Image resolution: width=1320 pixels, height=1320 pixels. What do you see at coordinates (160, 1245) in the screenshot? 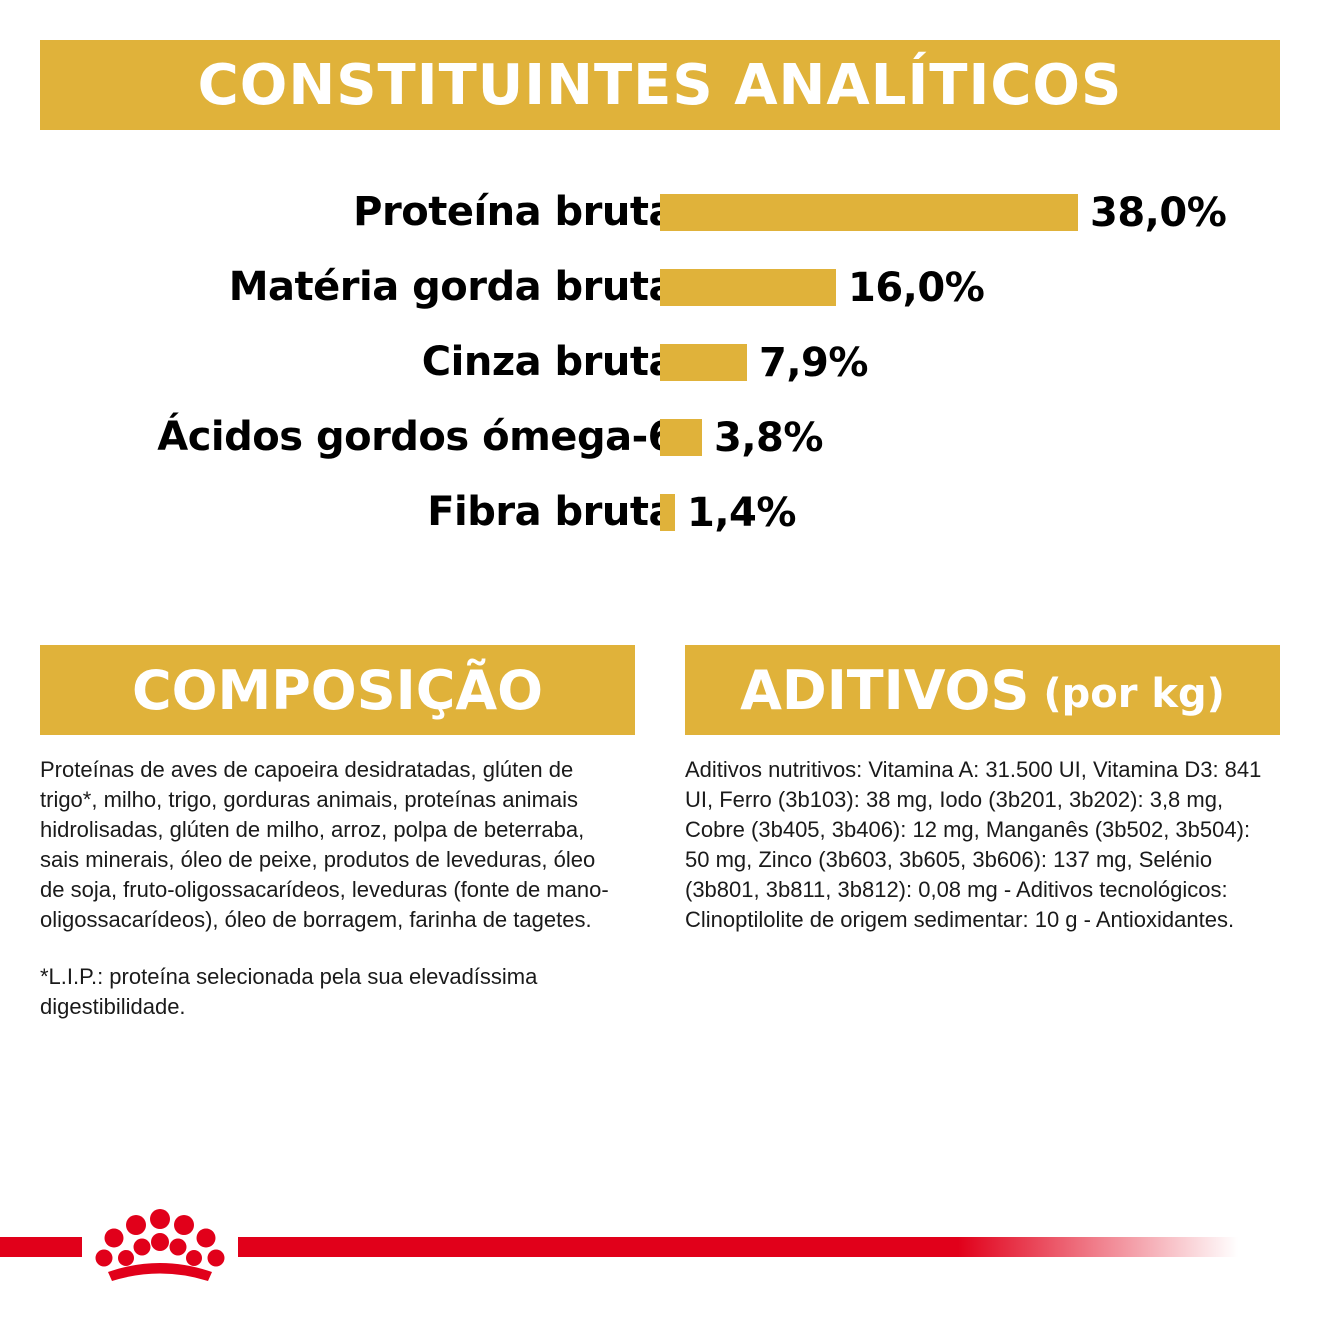
I see `crown-logo-icon` at bounding box center [160, 1245].